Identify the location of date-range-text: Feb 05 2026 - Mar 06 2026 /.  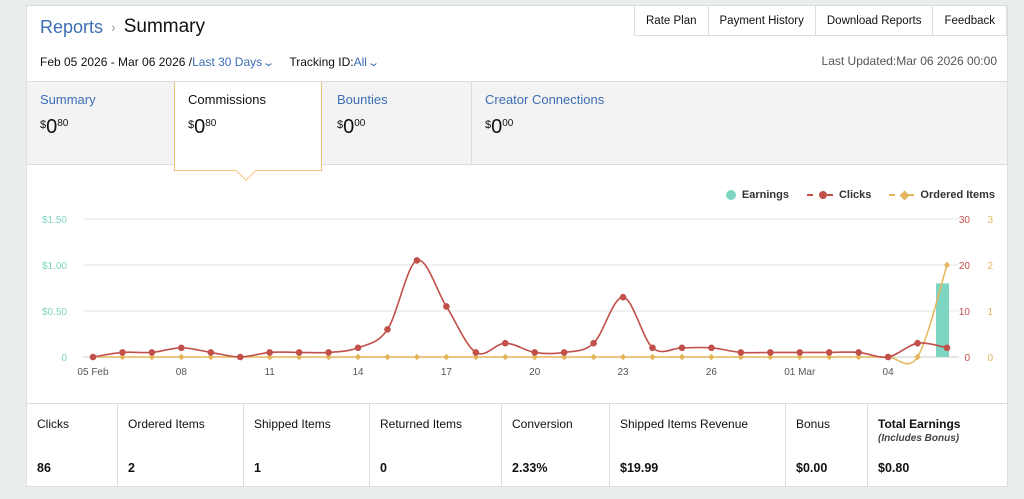
(116, 62).